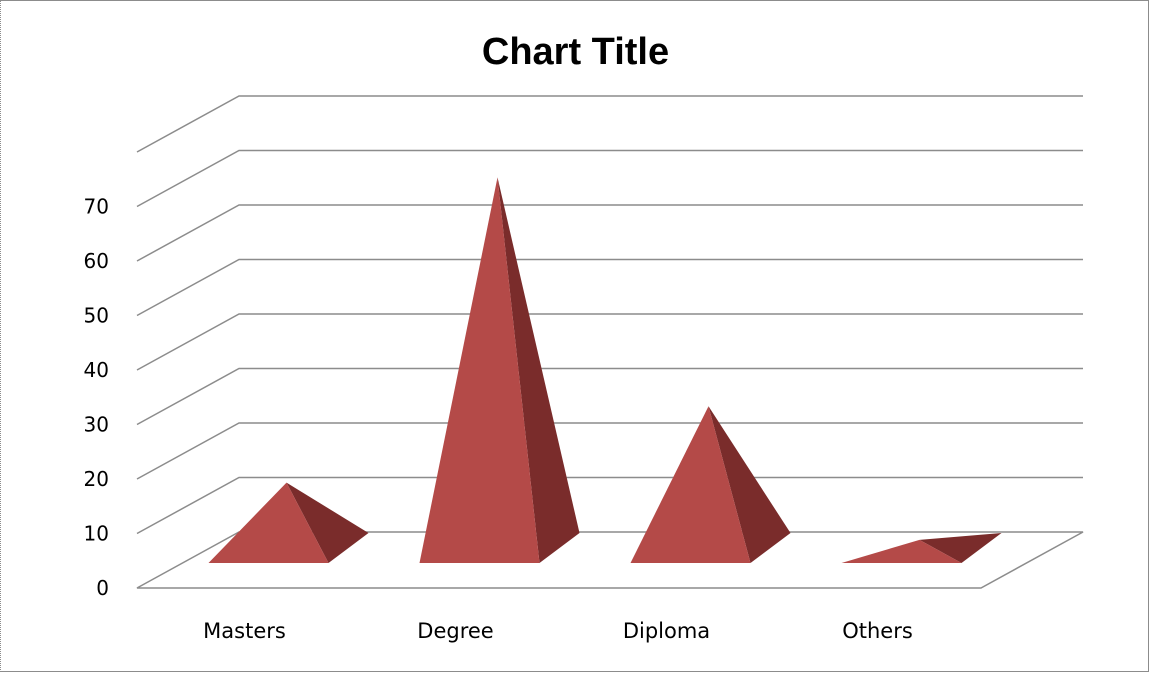  I want to click on chart-title: Chart Title, so click(575, 52).